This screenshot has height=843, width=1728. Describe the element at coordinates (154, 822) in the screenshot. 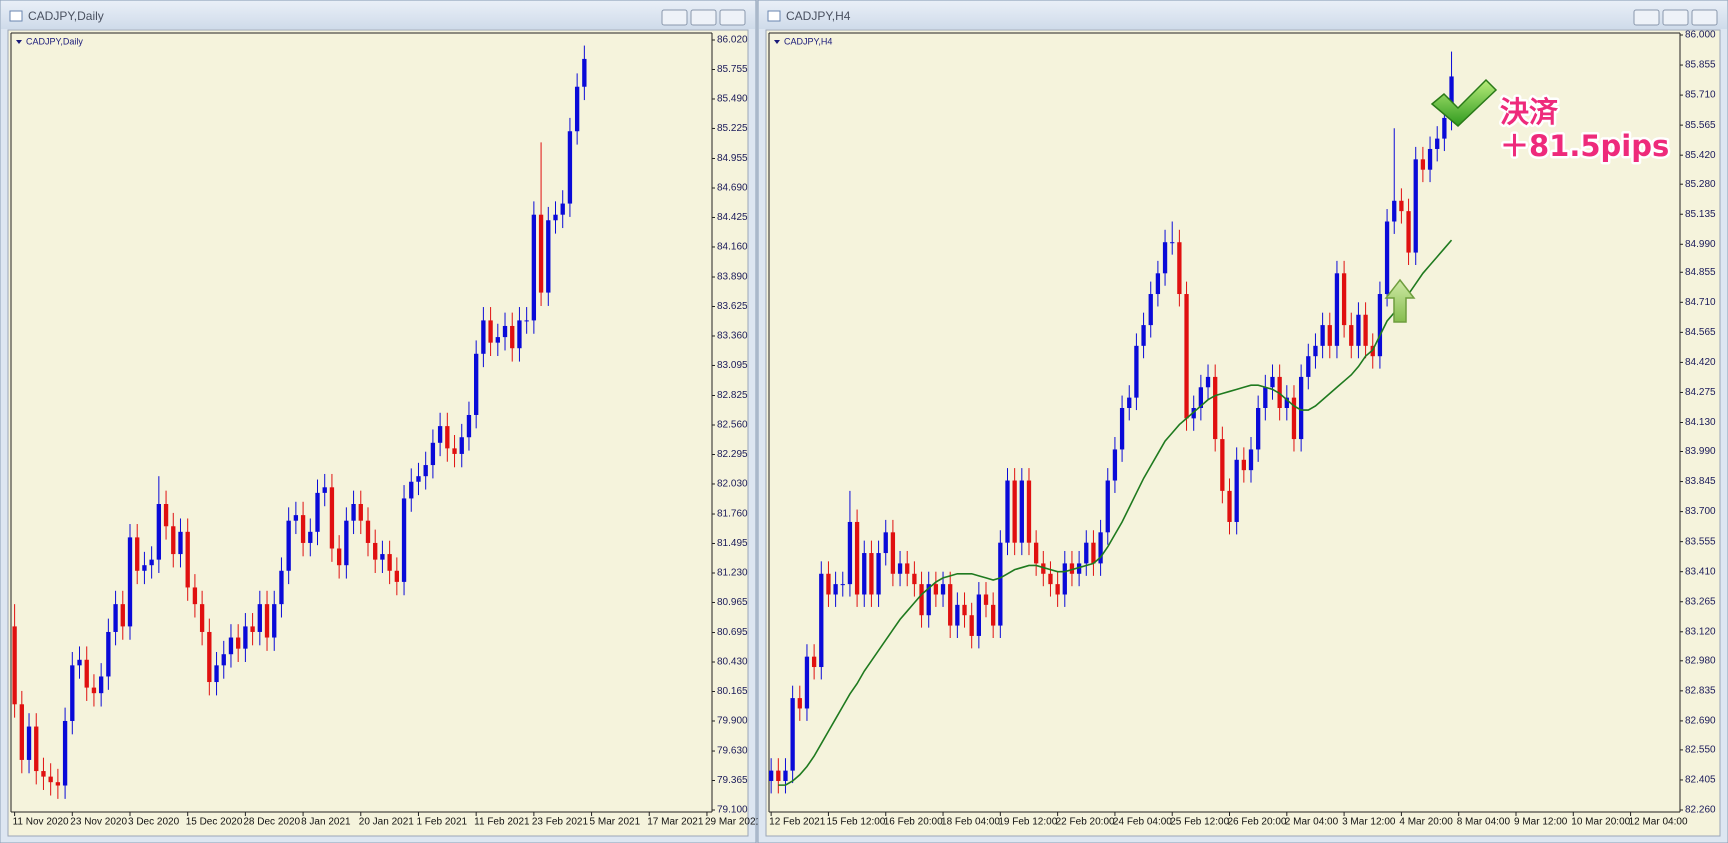

I see `x-tick-label: 3 Dec 2020` at that location.